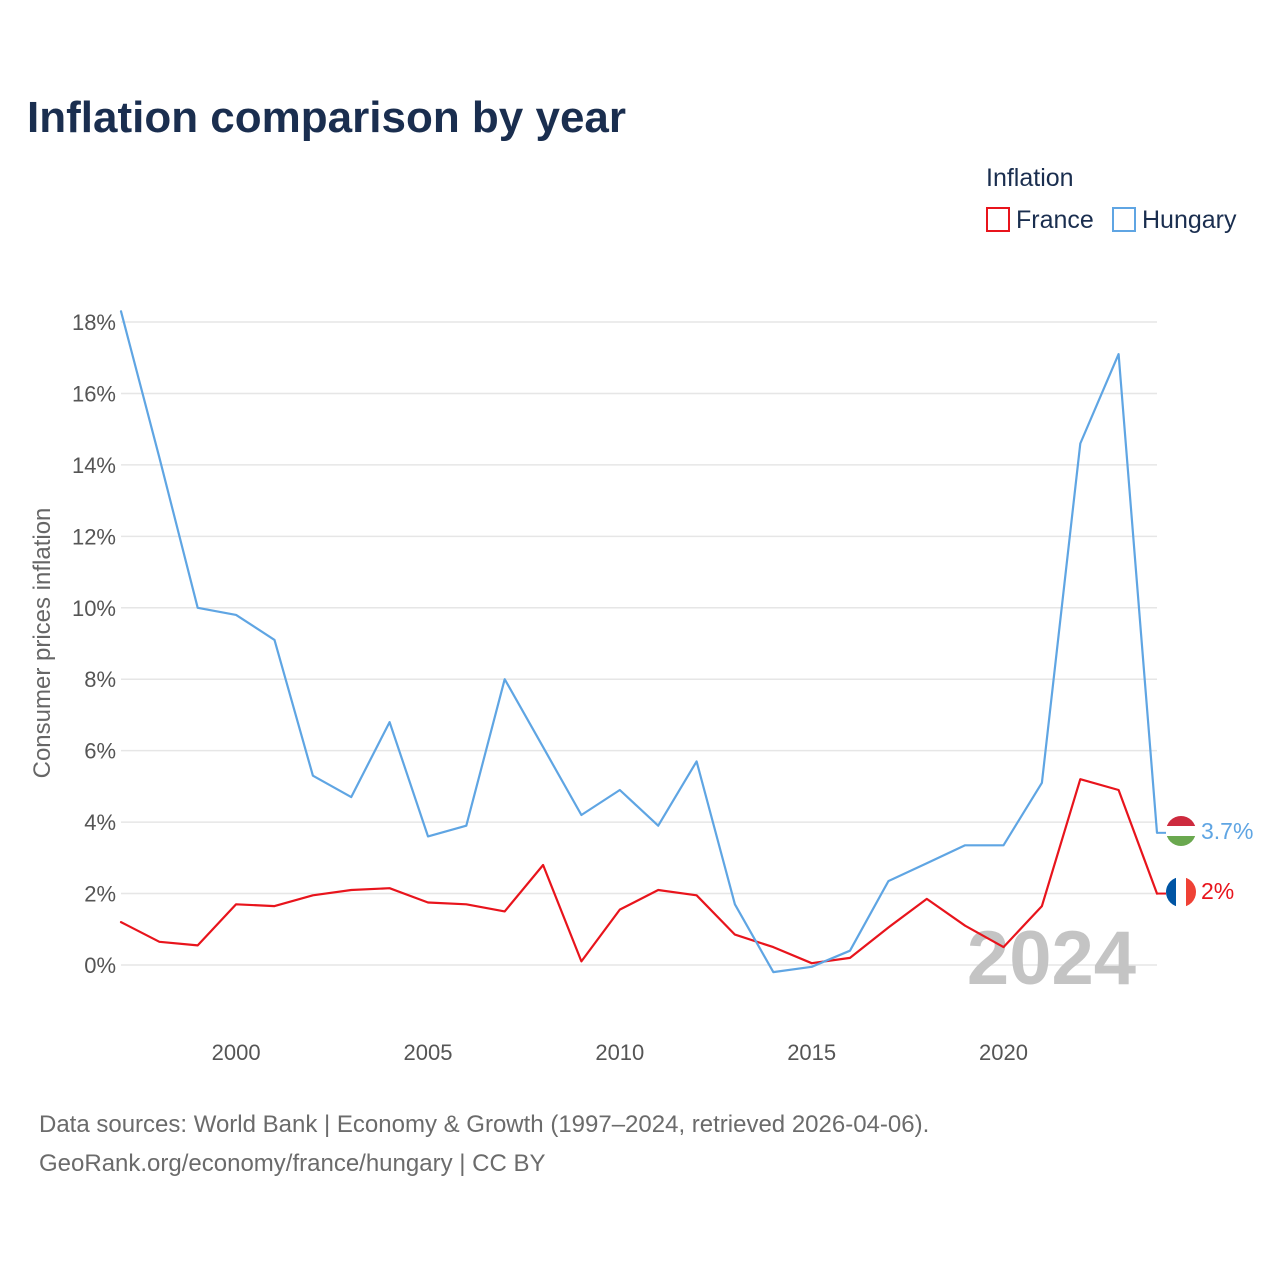  What do you see at coordinates (94, 644) in the screenshot?
I see `y-axis-ticks: 0% 2% 4% 6% 8% 10% 12% 14% 16% 18%` at bounding box center [94, 644].